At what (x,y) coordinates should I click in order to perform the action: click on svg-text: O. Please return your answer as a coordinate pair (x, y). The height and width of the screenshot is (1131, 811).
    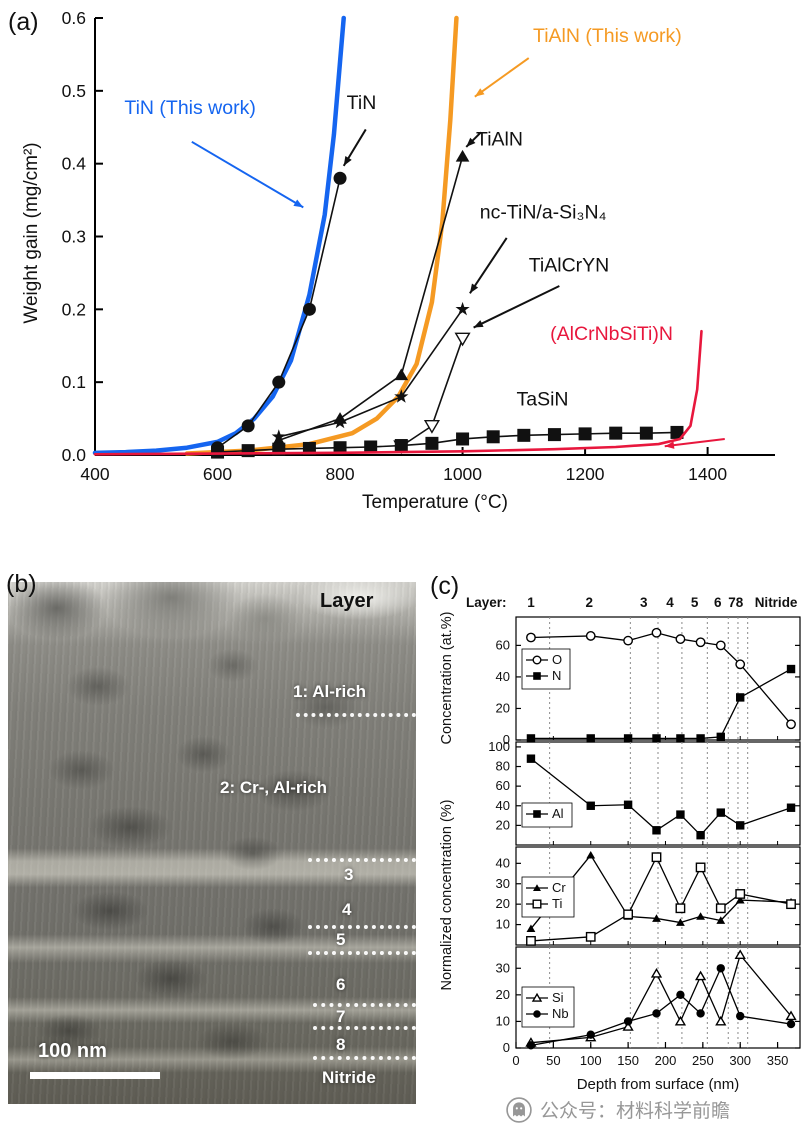
    Looking at the image, I should click on (557, 659).